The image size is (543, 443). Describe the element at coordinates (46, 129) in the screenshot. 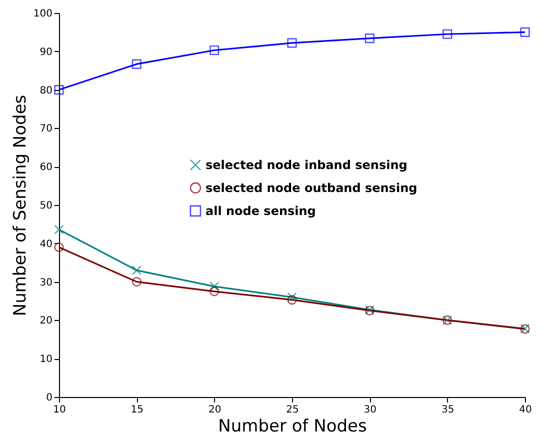

I see `y-tick-label: 70` at that location.